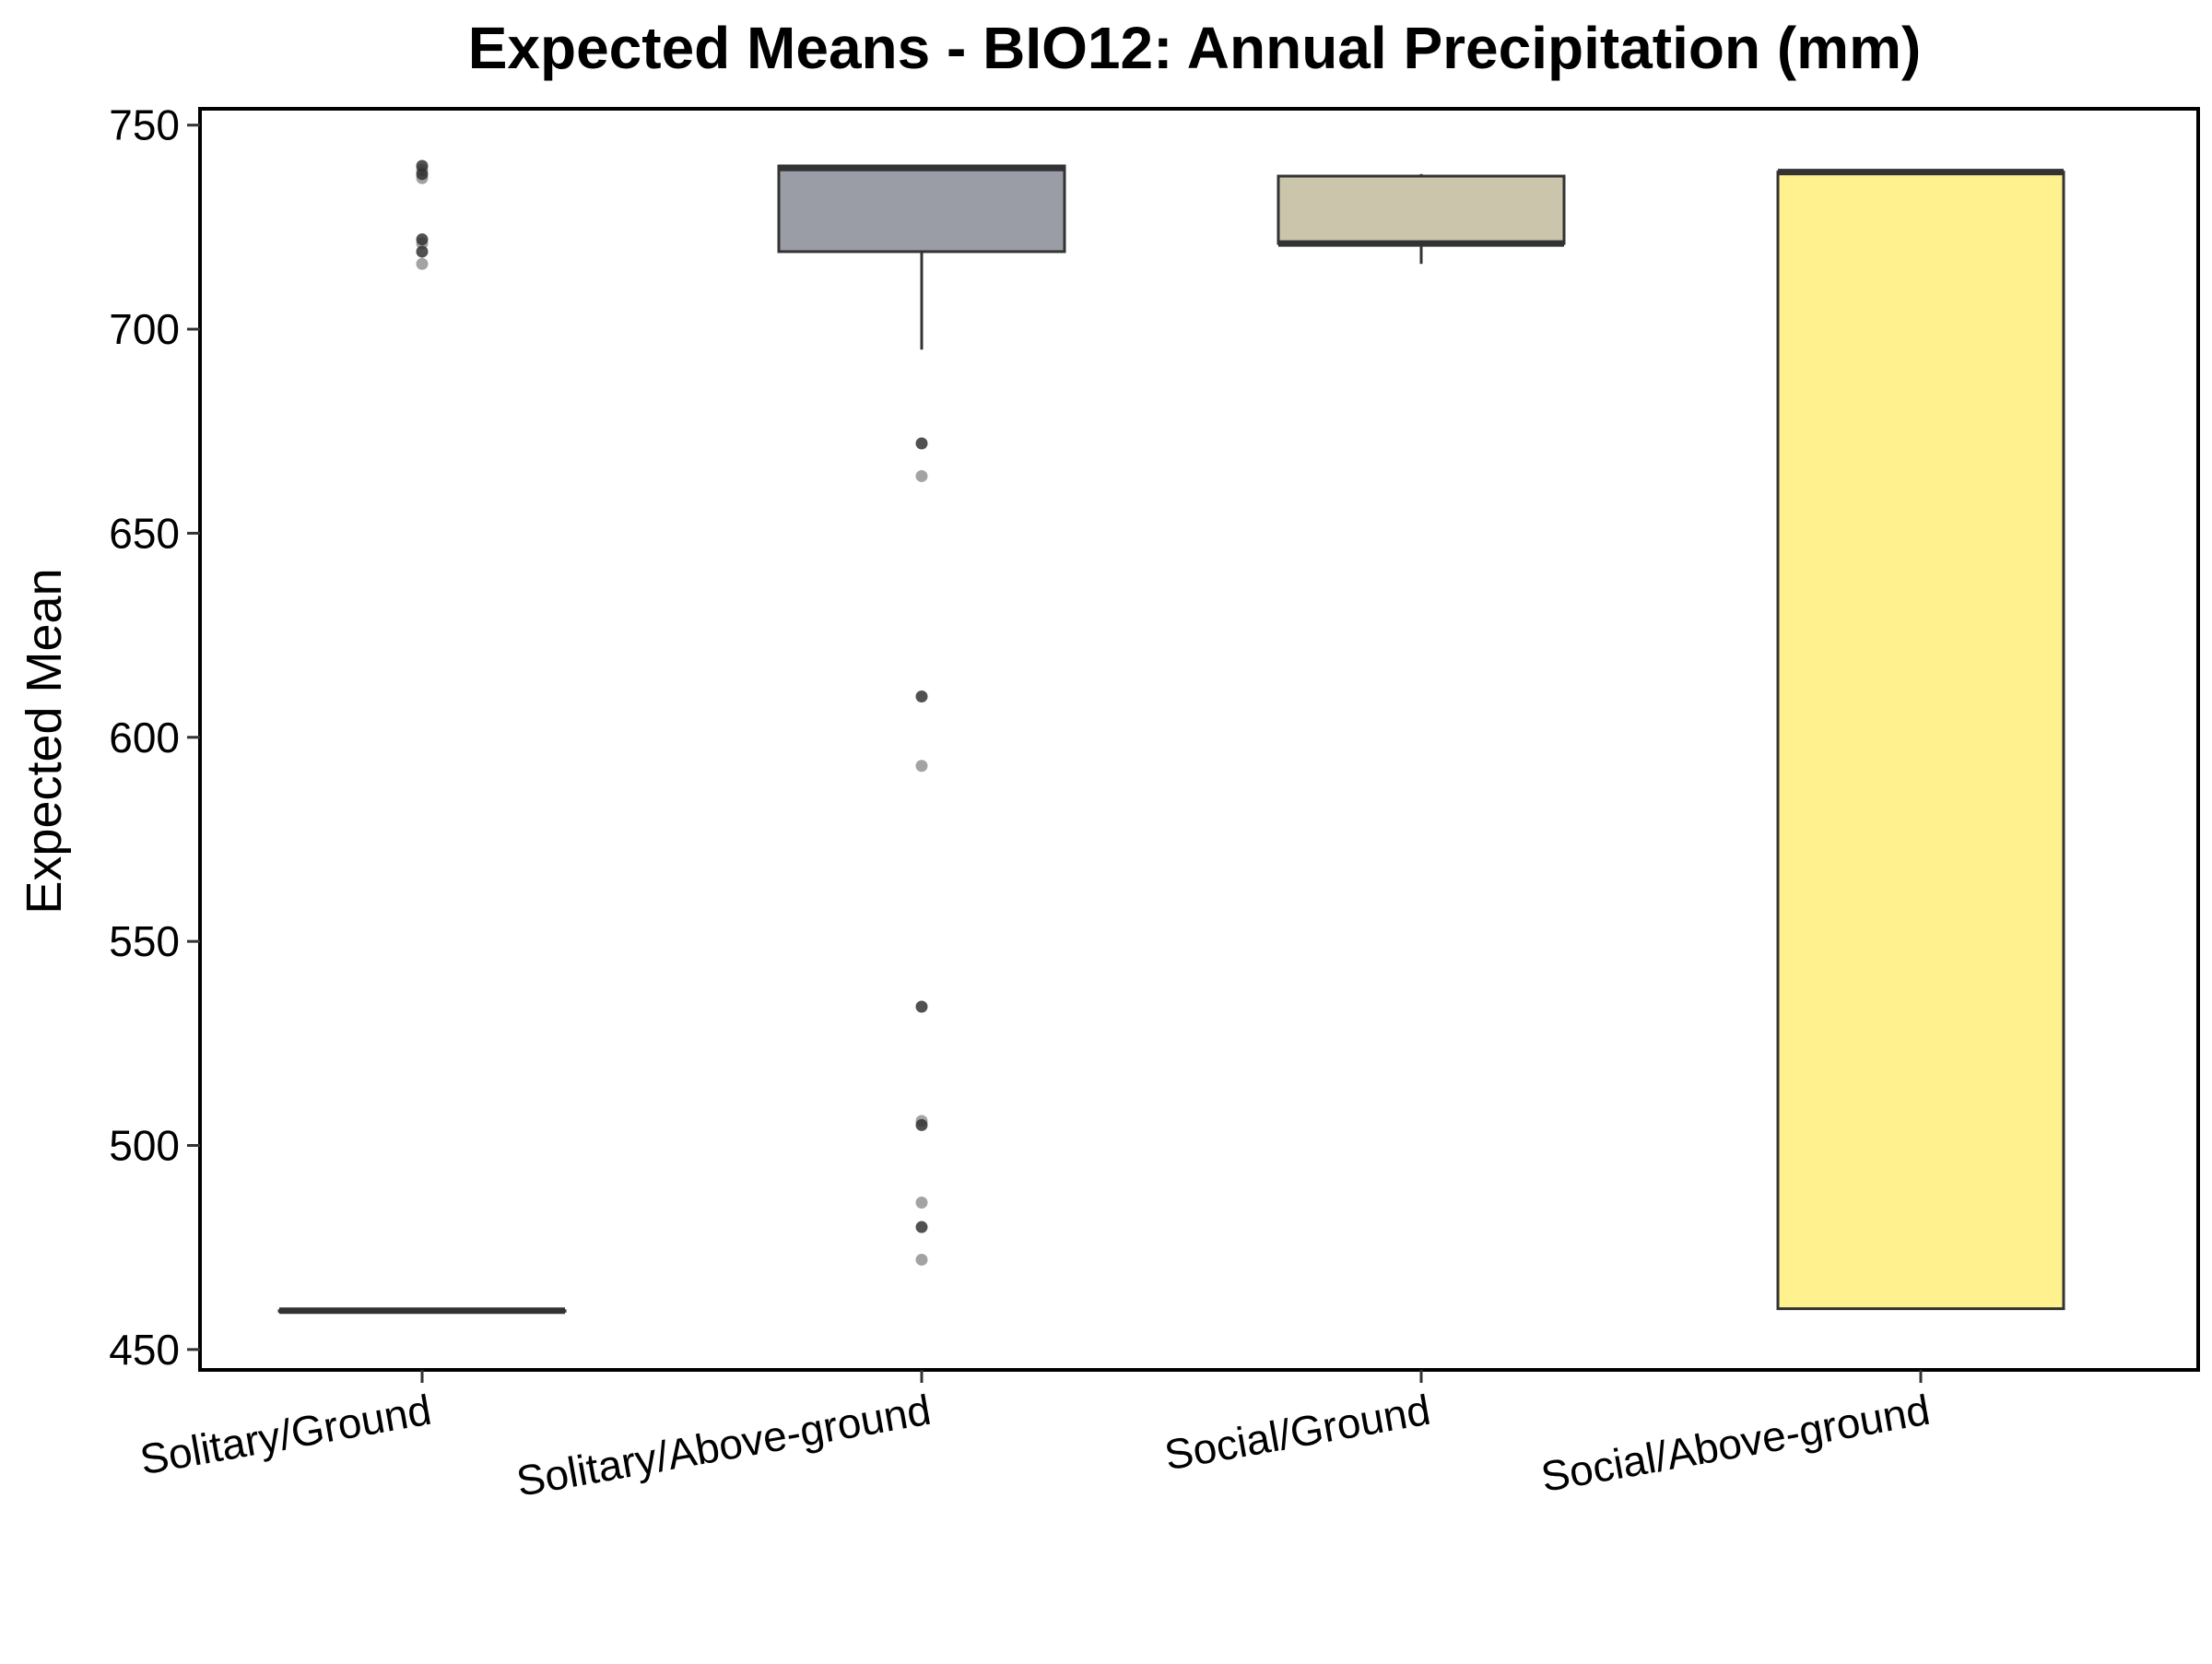 The width and height of the screenshot is (2212, 1664). Describe the element at coordinates (144, 125) in the screenshot. I see `y-tick-label: 750` at that location.